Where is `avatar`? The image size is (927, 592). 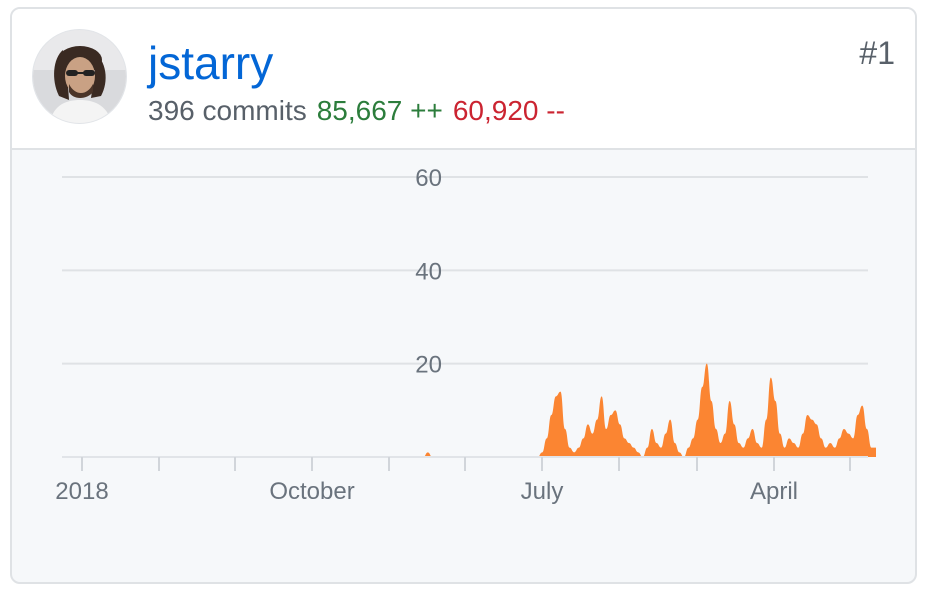
avatar is located at coordinates (79, 76).